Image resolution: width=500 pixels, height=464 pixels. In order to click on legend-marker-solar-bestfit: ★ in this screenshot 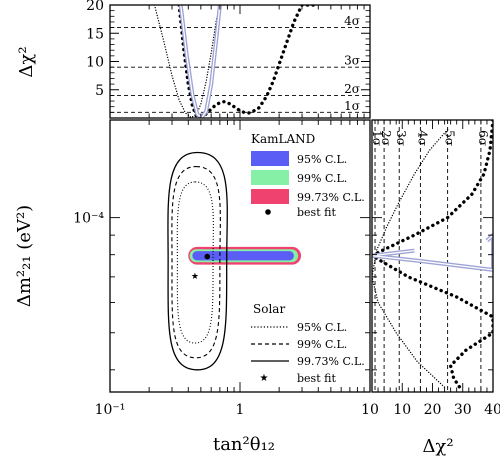, I will do `click(264, 378)`.